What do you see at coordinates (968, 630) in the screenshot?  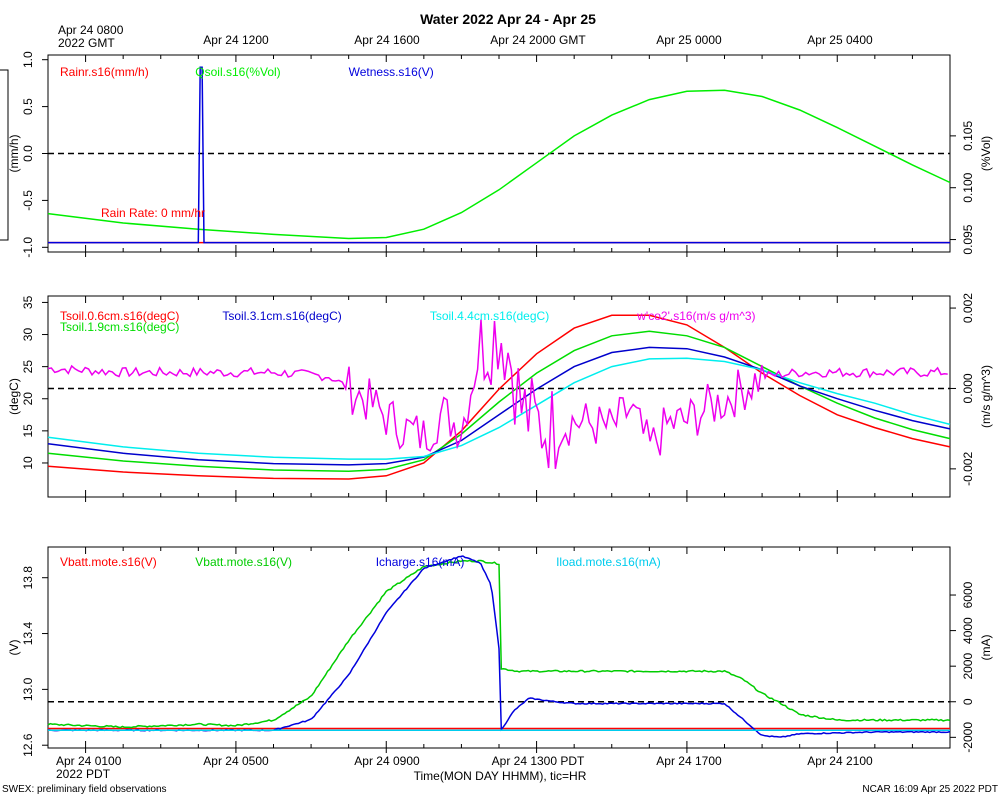 I see `y-tick-label-right: 4000` at bounding box center [968, 630].